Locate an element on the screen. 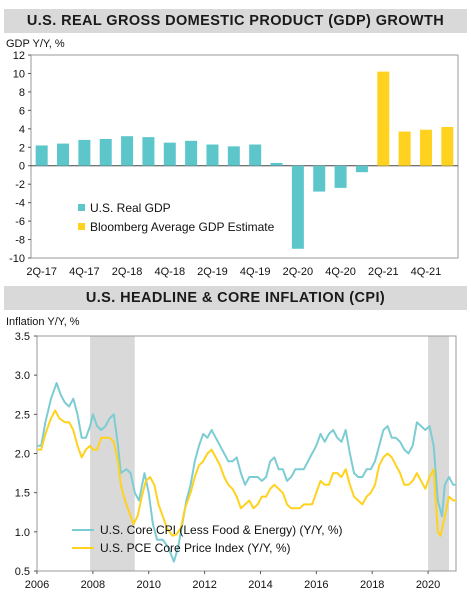  gdp-y-tick-label: -6 is located at coordinates (20, 222).